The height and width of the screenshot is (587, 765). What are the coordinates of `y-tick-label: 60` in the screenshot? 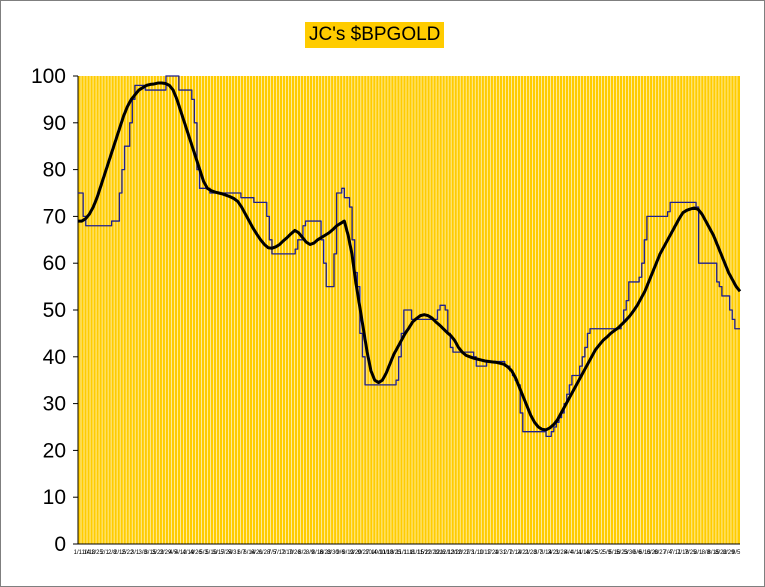 It's located at (54, 263).